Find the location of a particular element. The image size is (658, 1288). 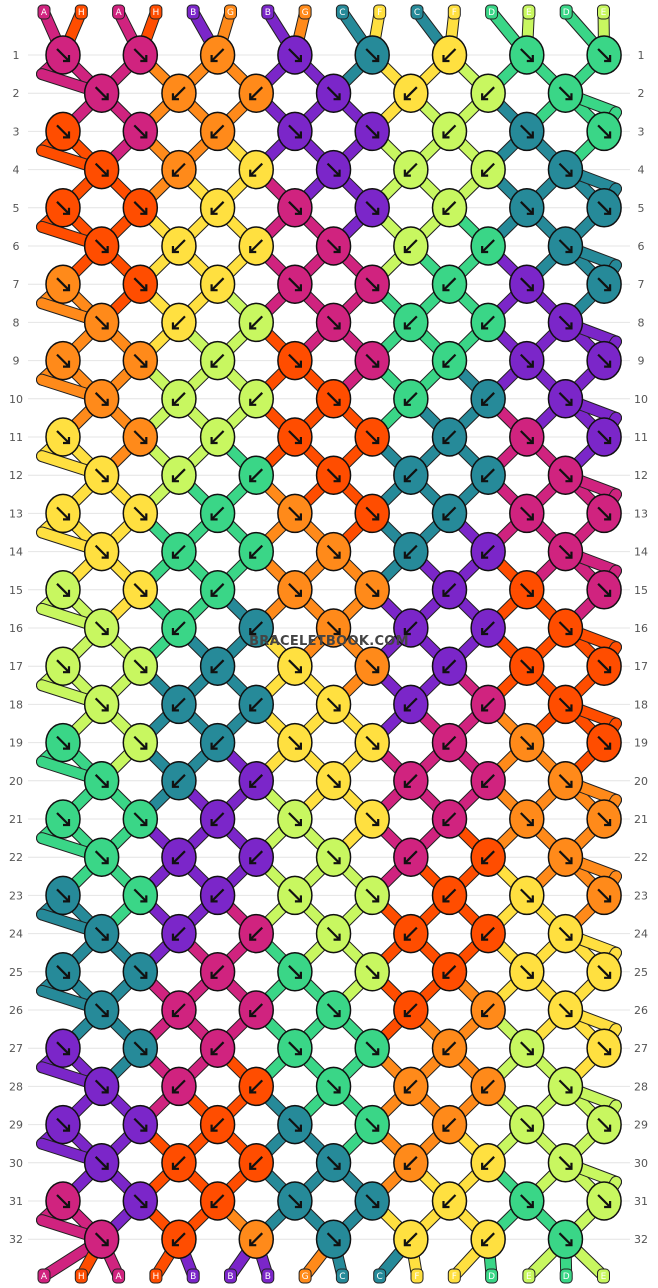

row-number-left: 19 is located at coordinates (16, 743).